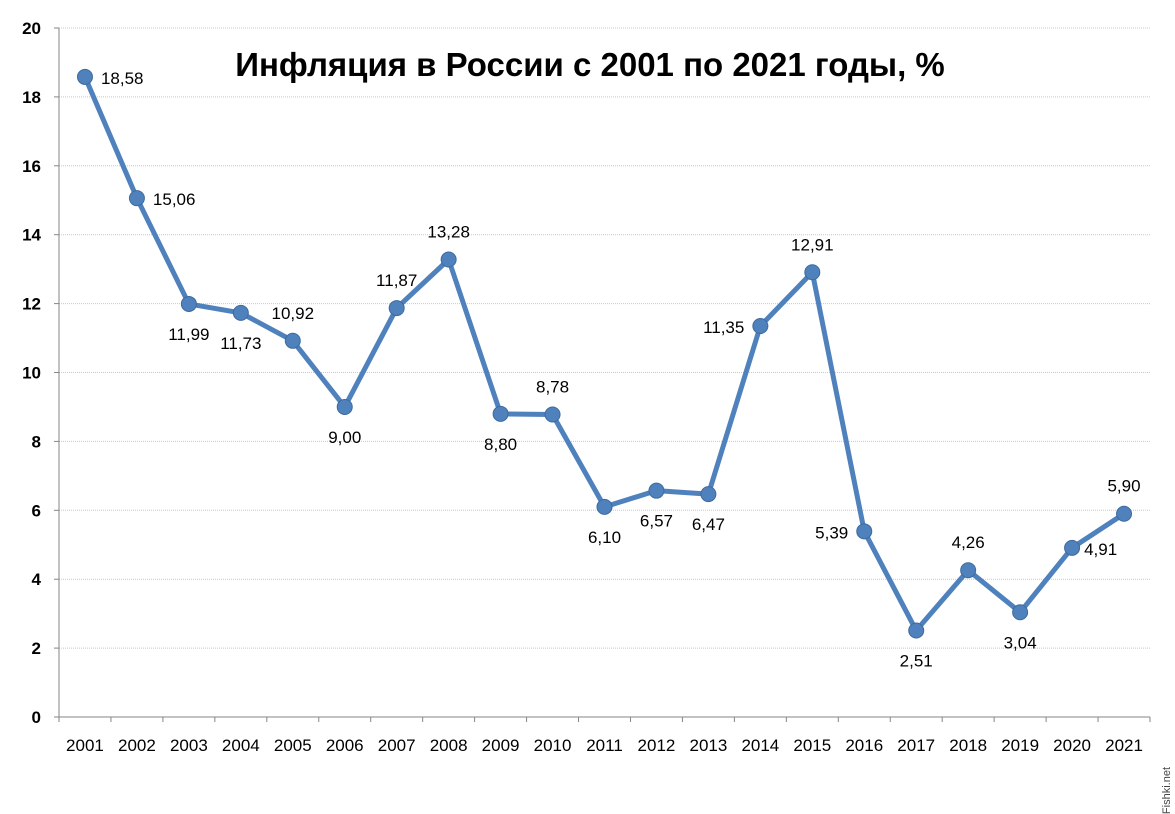 This screenshot has height=814, width=1175. Describe the element at coordinates (31, 373) in the screenshot. I see `y-tick-label: 10` at that location.